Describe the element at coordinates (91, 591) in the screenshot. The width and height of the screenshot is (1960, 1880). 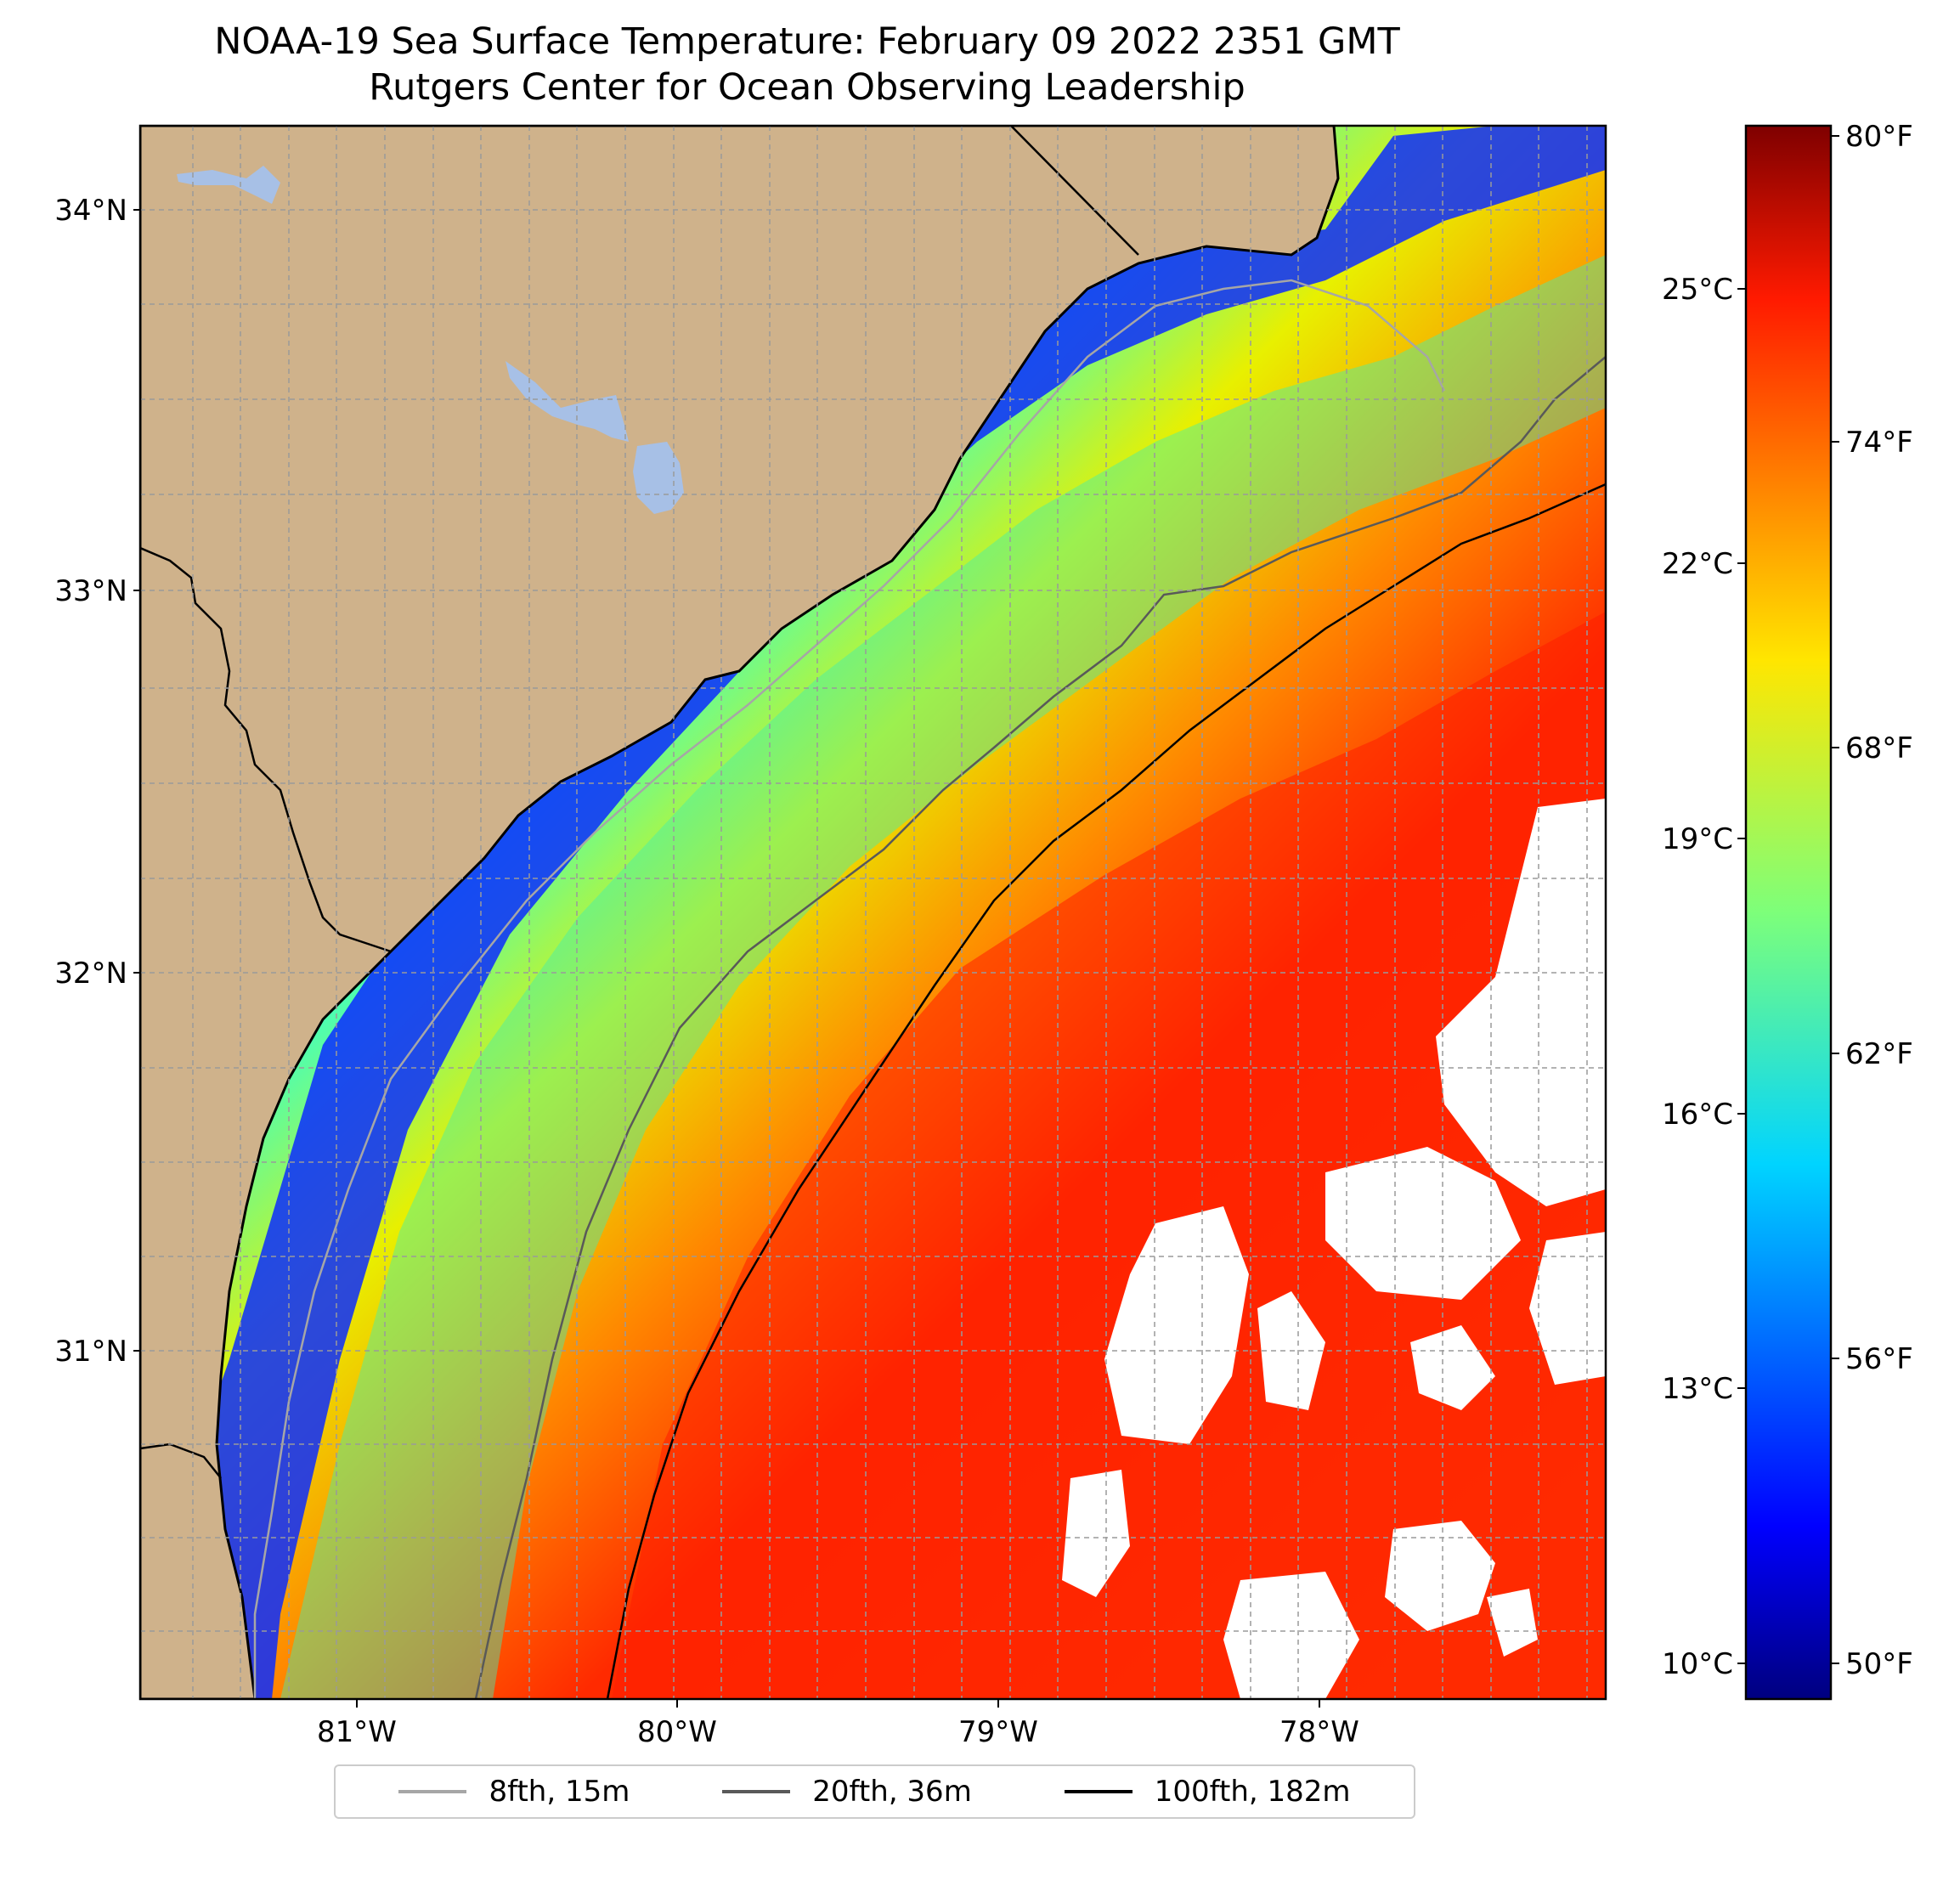
I see `lat-label-33: 33°N` at that location.